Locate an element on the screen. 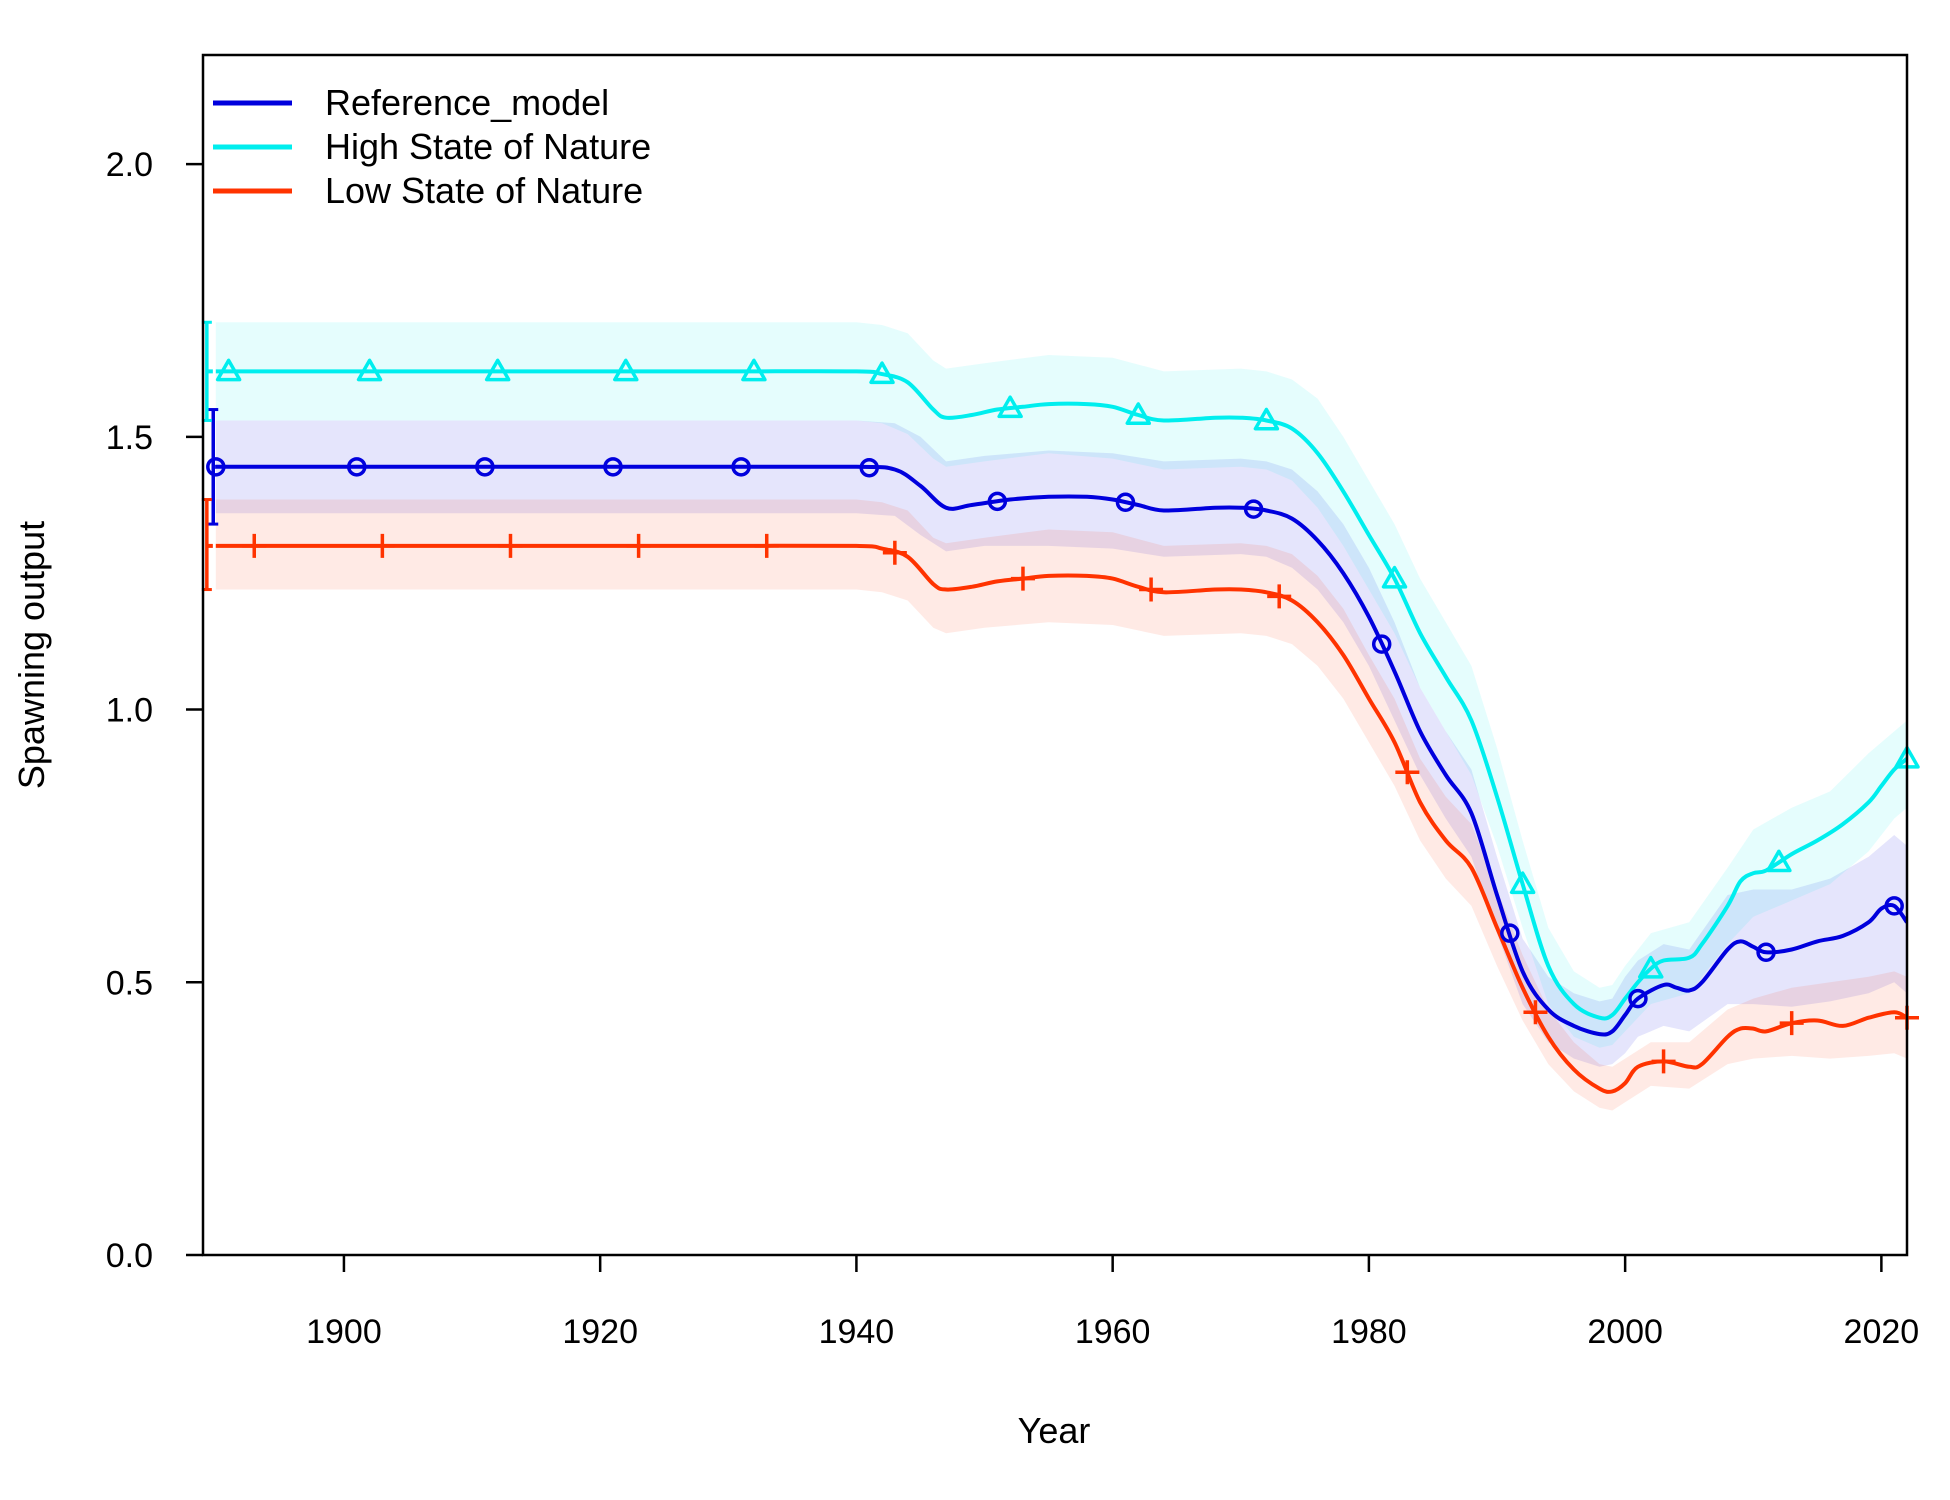 The width and height of the screenshot is (1950, 1500). y-tick-label-2: 1.0 is located at coordinates (129, 711).